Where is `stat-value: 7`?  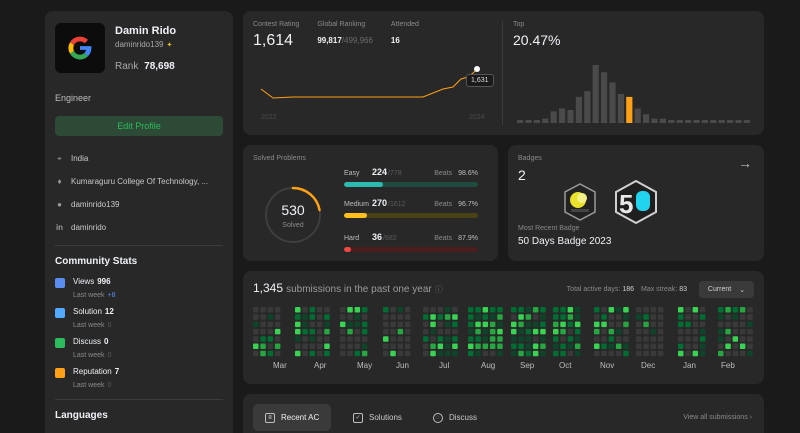 stat-value: 7 is located at coordinates (117, 371).